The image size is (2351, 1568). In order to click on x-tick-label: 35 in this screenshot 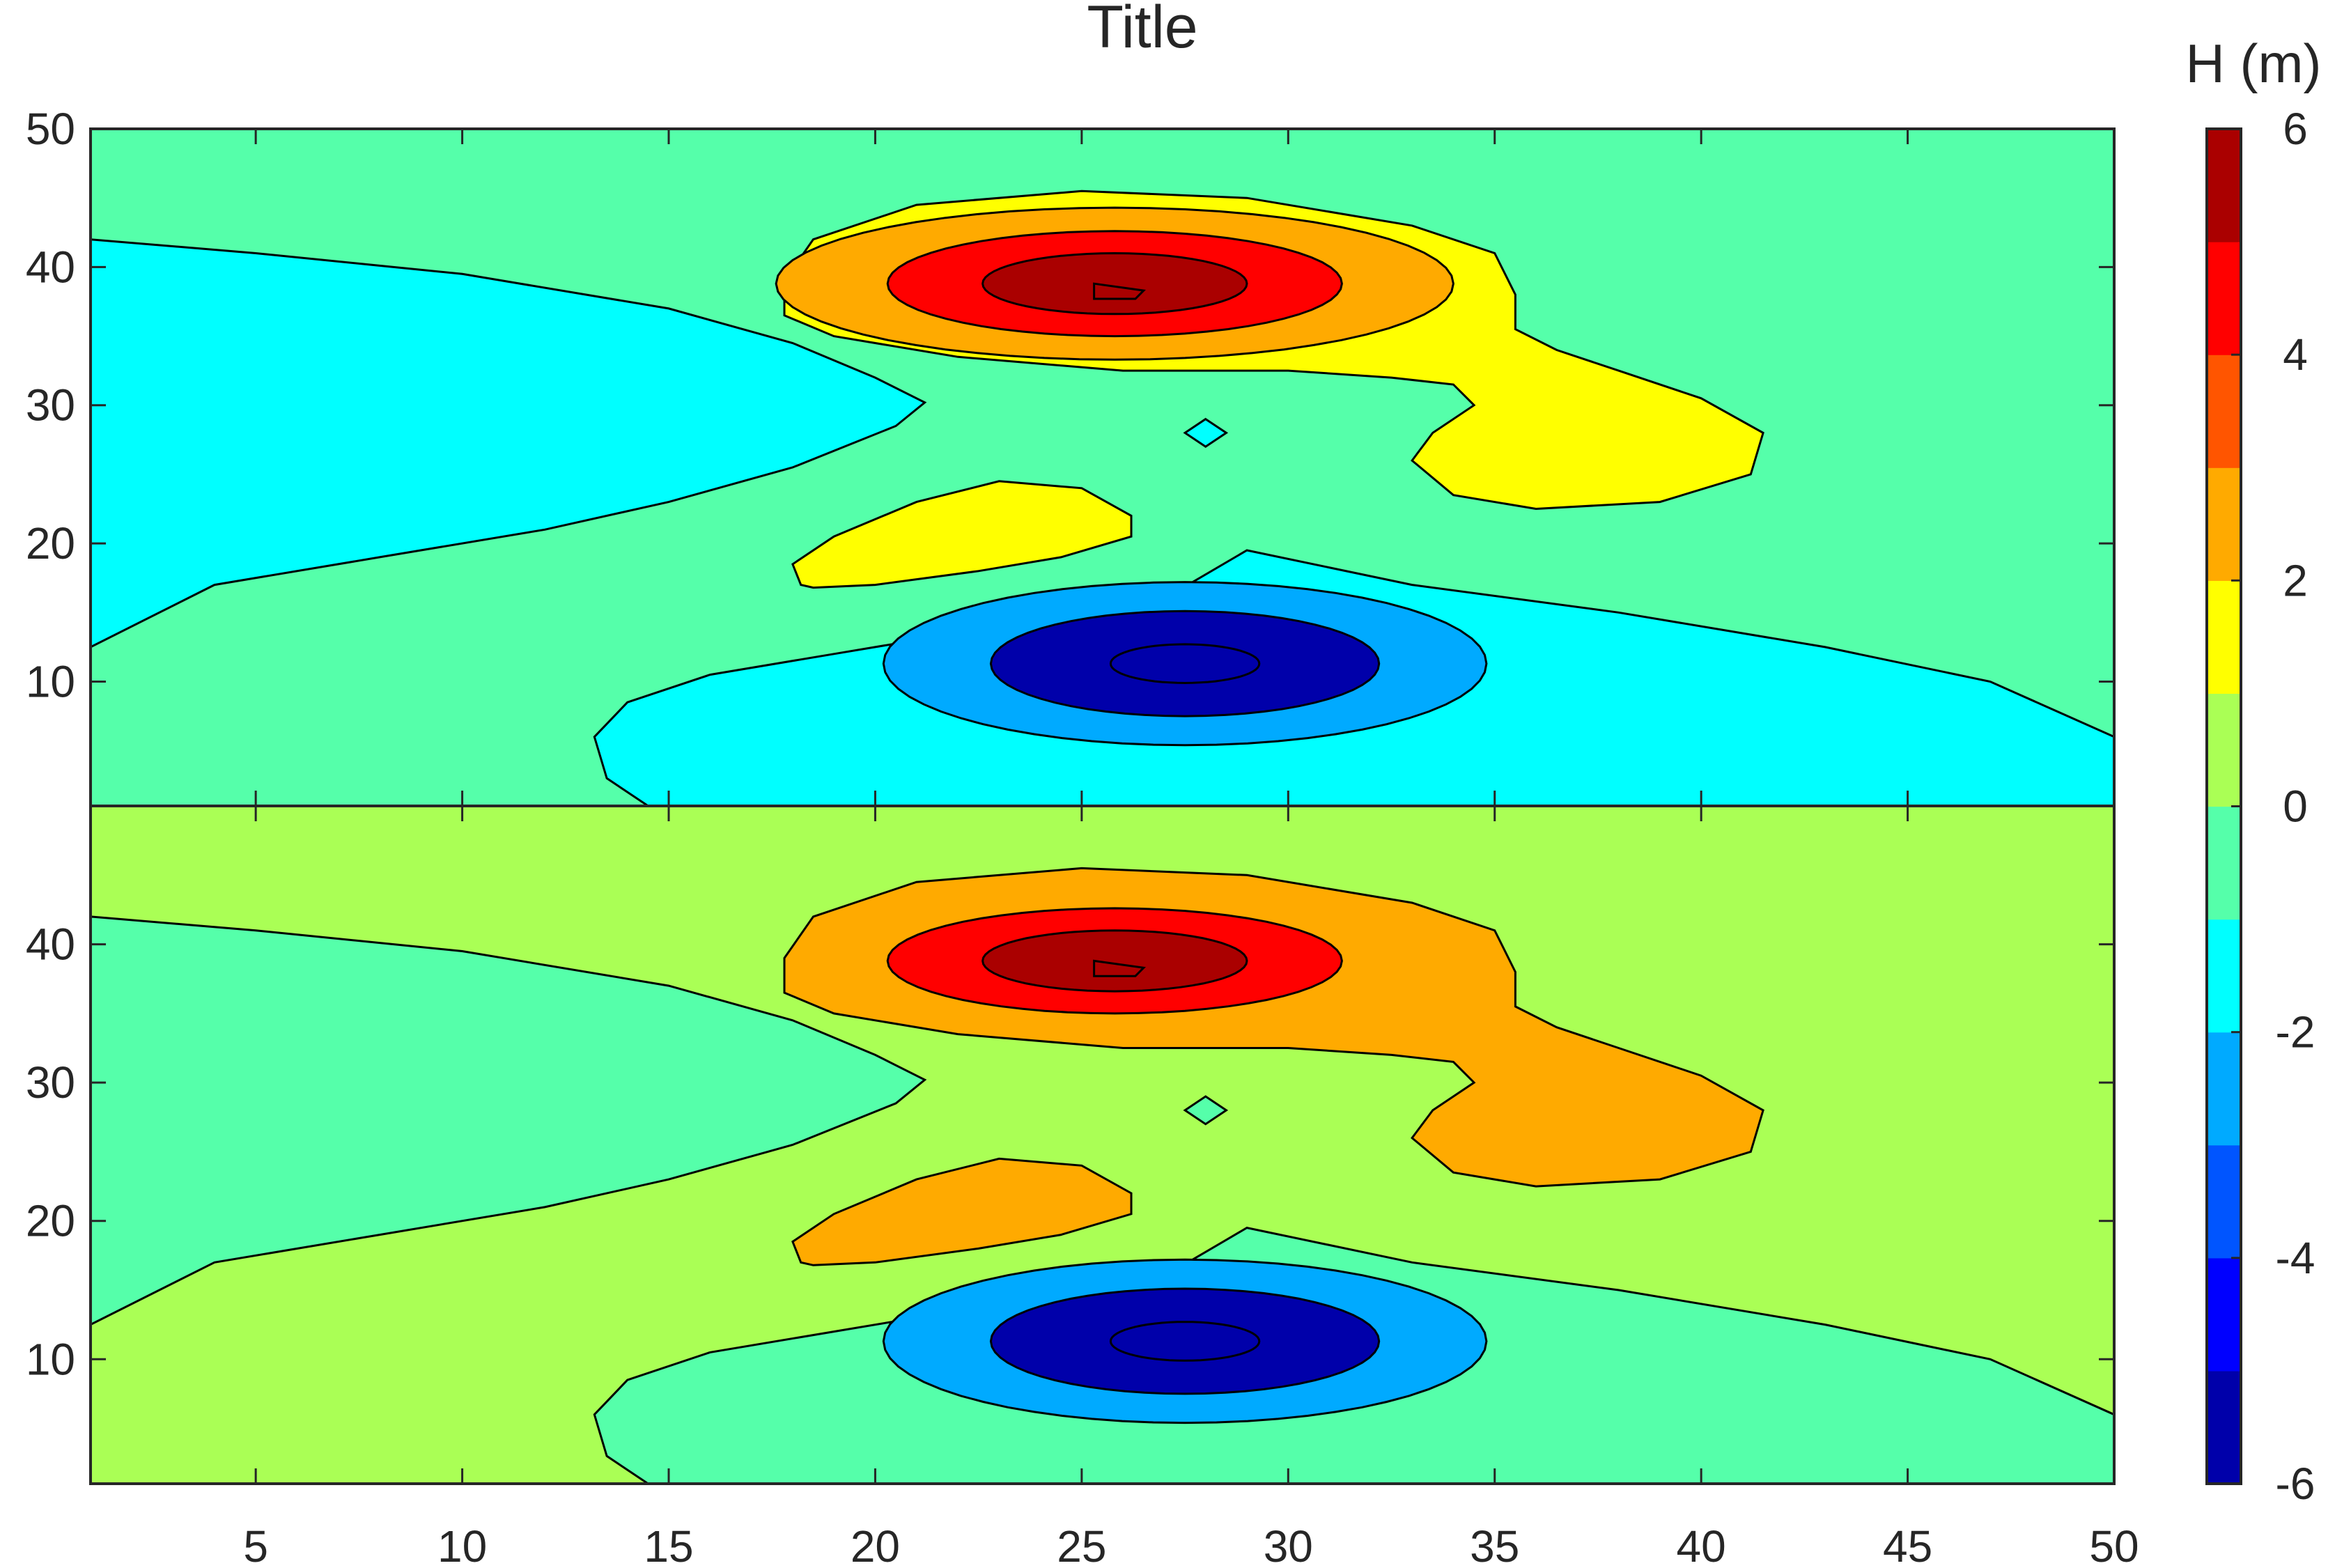, I will do `click(1494, 1544)`.